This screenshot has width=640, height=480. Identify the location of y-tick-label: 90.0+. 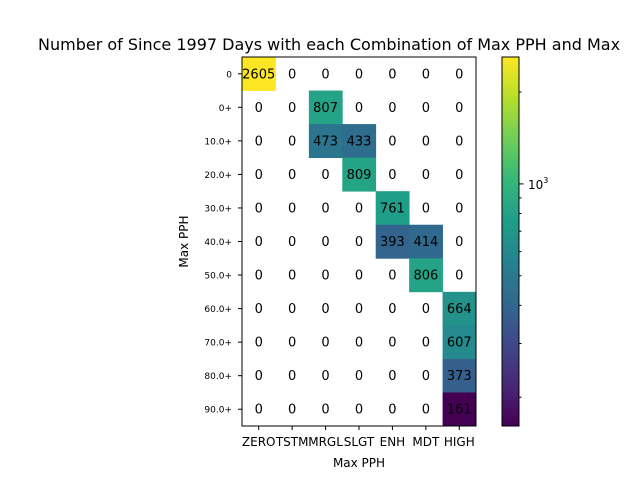
(218, 411).